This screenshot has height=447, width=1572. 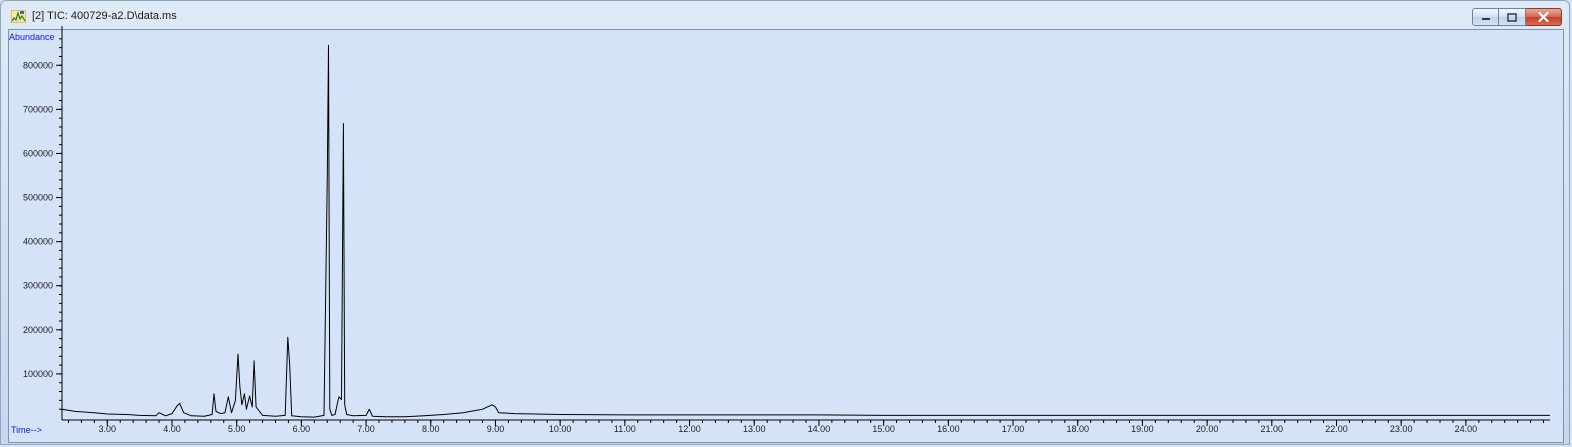 What do you see at coordinates (104, 16) in the screenshot?
I see `window-title: [2] TIC: 400729-a2.D\data.ms` at bounding box center [104, 16].